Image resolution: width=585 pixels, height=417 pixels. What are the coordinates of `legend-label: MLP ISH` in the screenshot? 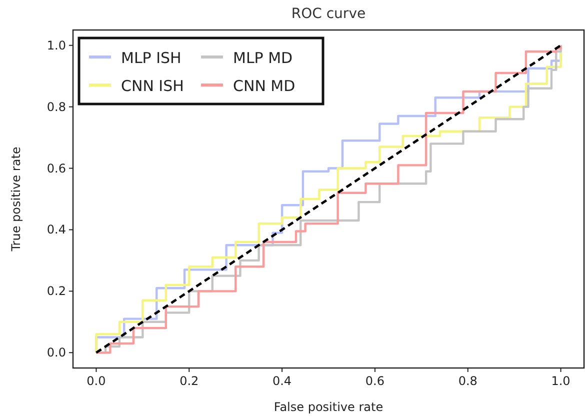 It's located at (151, 58).